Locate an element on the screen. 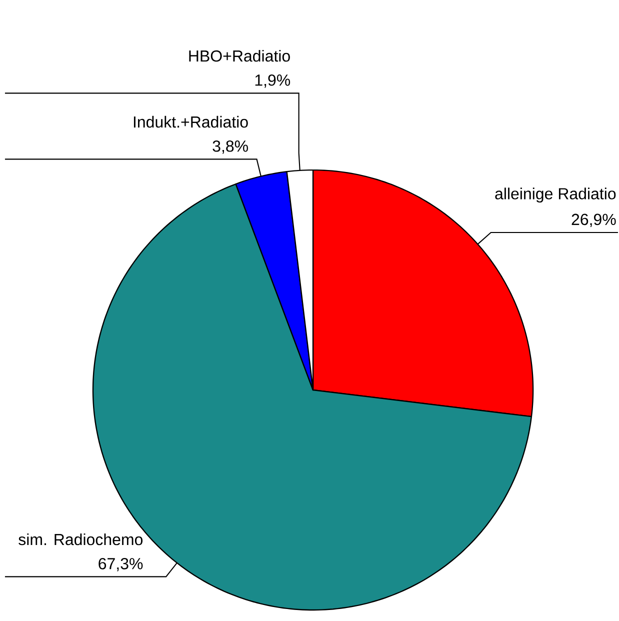 Image resolution: width=619 pixels, height=621 pixels. data-label: 26,9% is located at coordinates (594, 221).